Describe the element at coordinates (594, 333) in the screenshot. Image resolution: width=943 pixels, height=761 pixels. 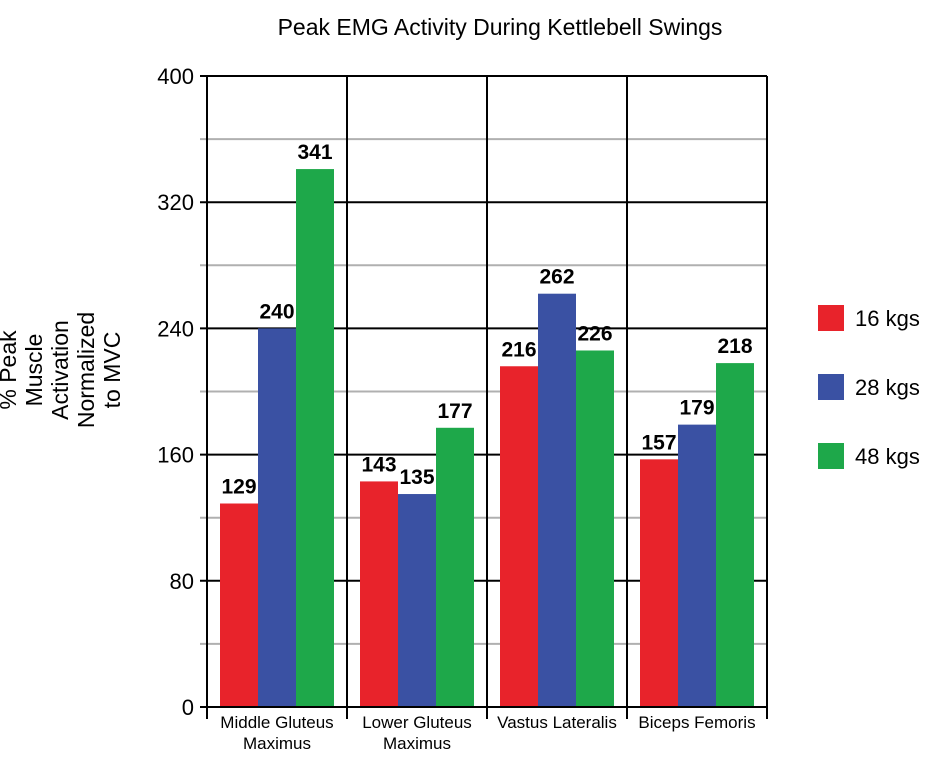
I see `data-label: 226` at that location.